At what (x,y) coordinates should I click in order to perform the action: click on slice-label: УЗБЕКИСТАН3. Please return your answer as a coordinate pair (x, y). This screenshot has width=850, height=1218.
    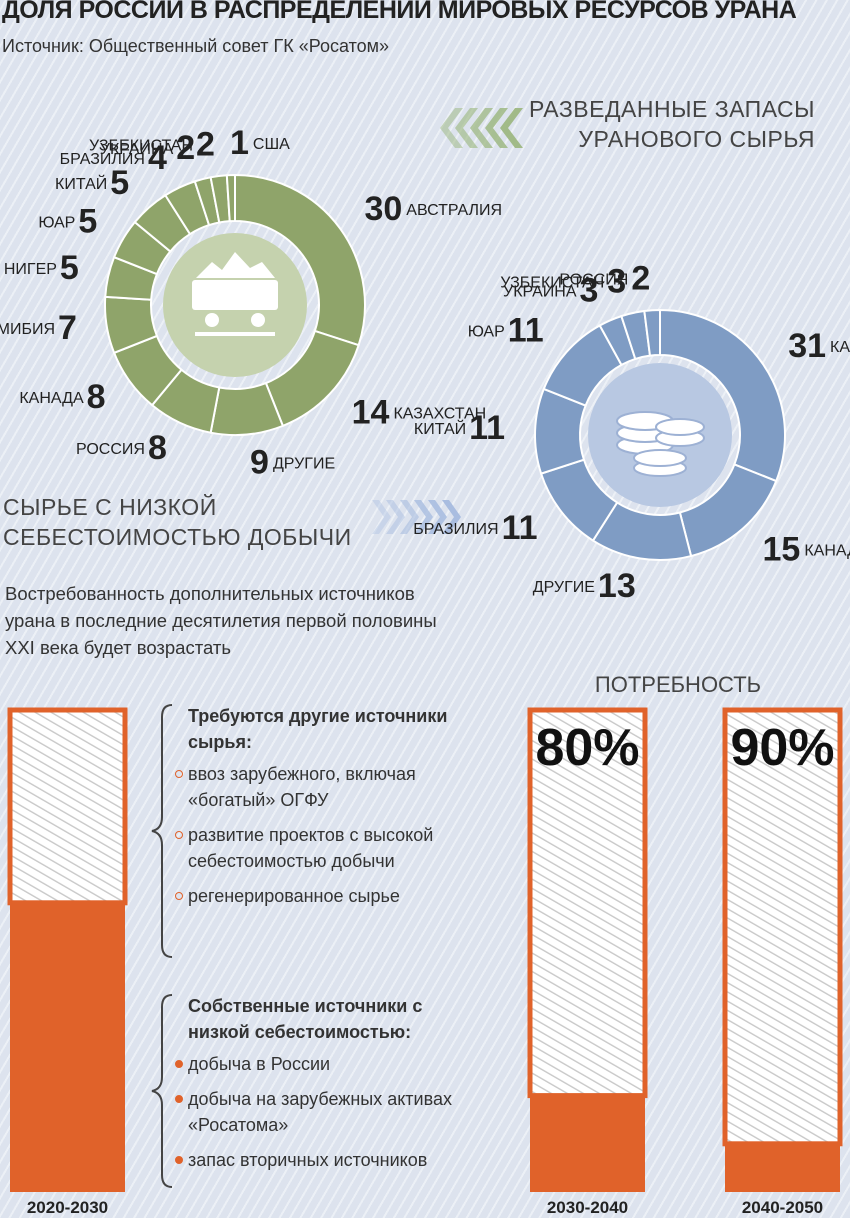
    Looking at the image, I should click on (563, 282).